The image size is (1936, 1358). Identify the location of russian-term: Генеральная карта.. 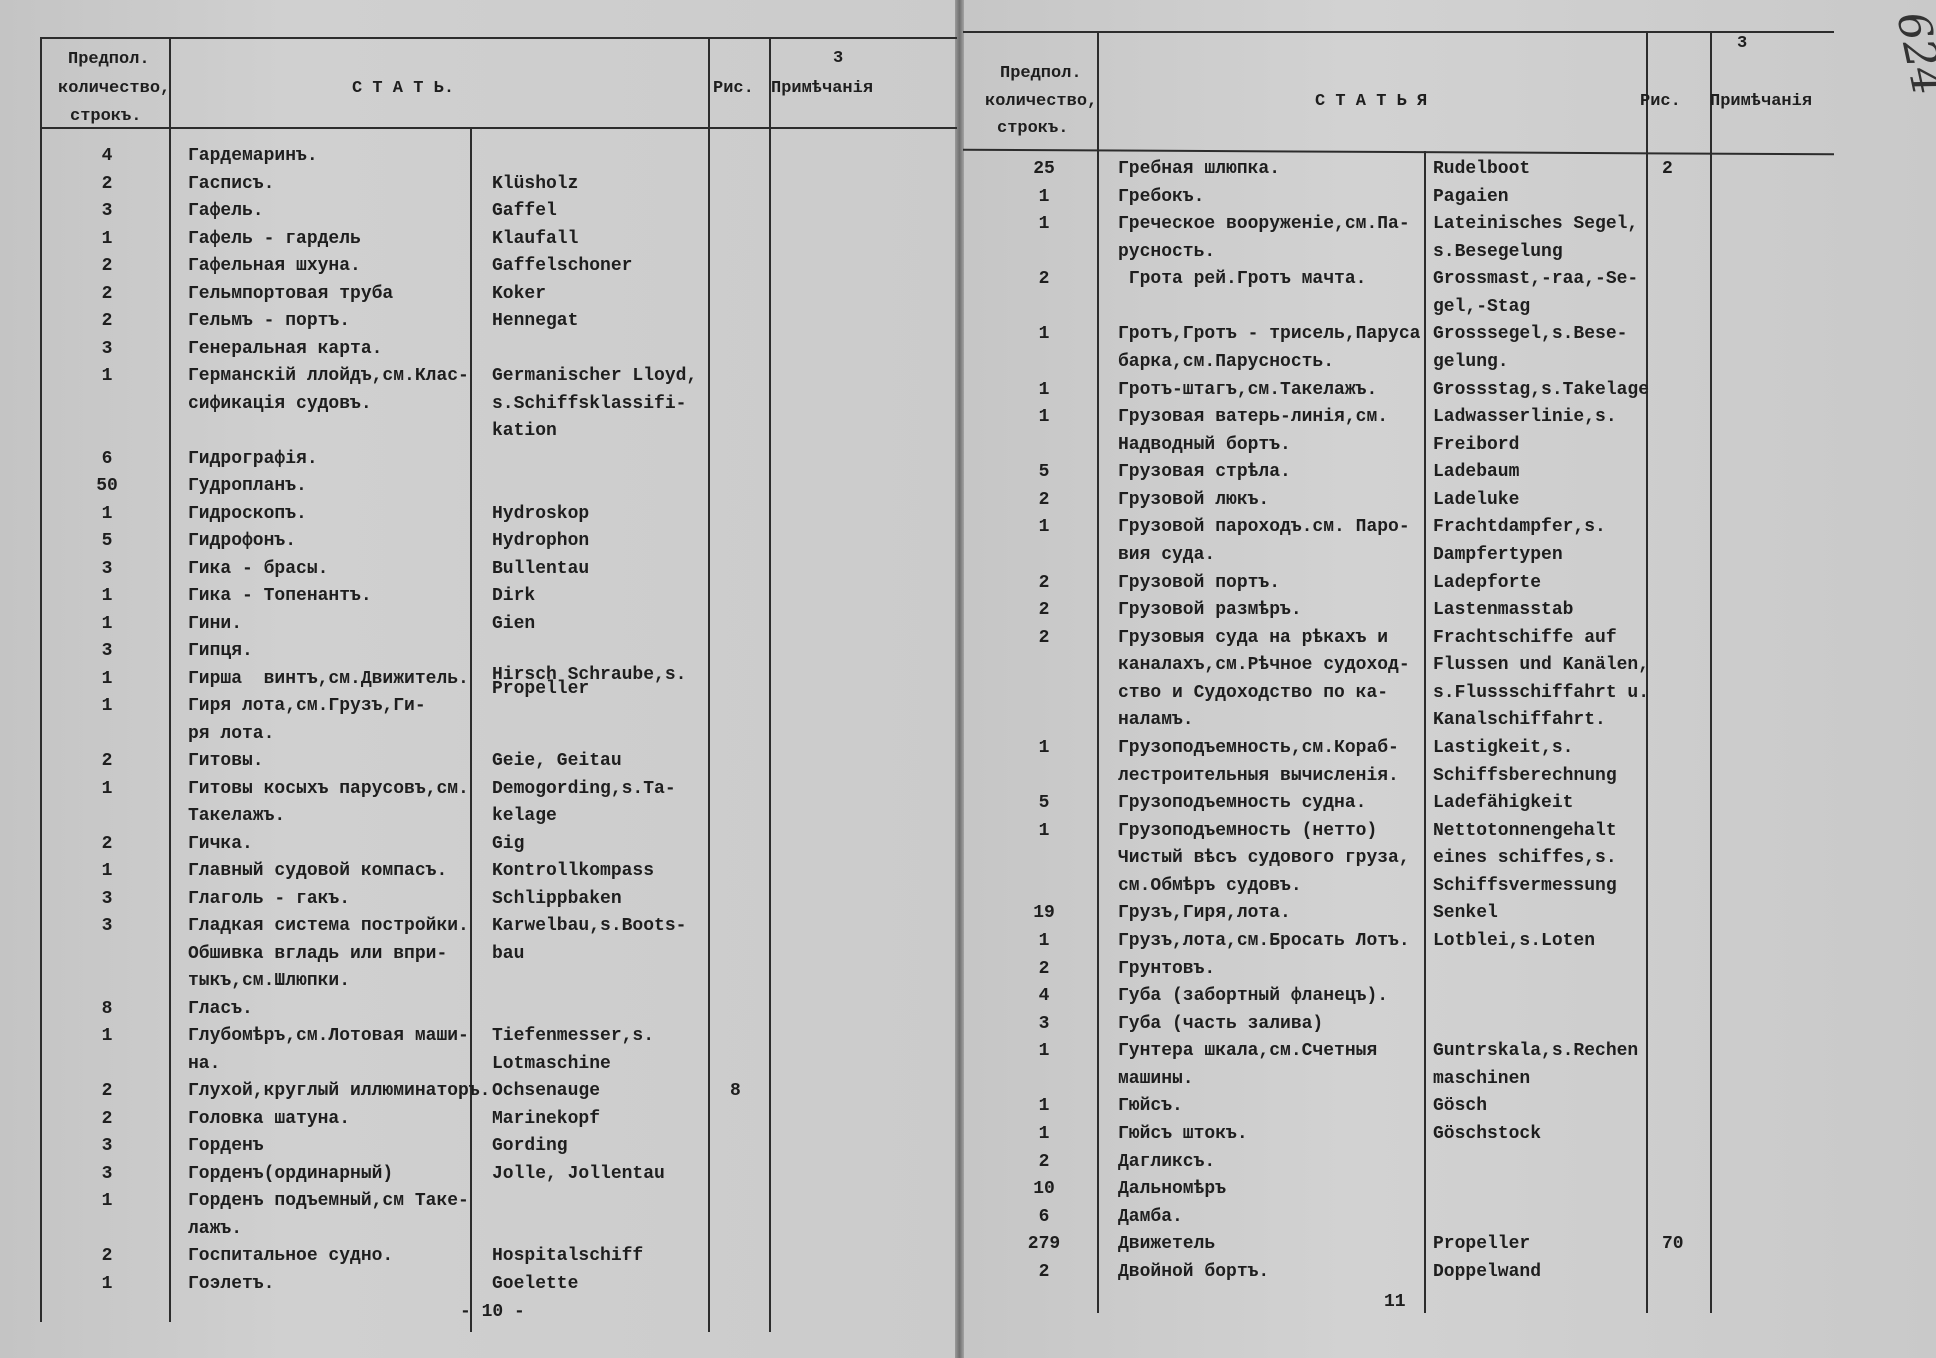
(285, 348).